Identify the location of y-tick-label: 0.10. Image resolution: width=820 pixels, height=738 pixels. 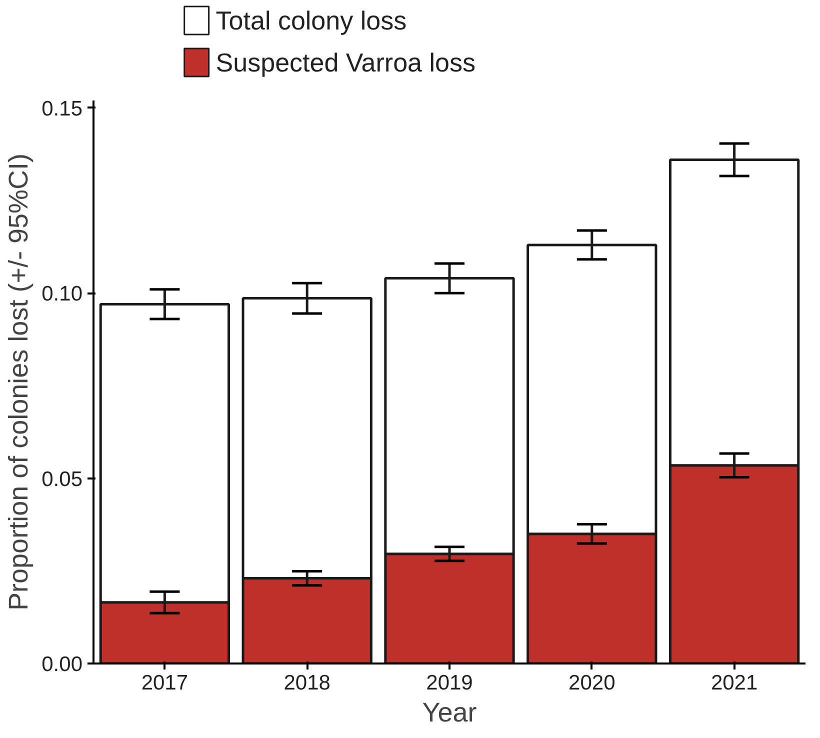
(62, 294).